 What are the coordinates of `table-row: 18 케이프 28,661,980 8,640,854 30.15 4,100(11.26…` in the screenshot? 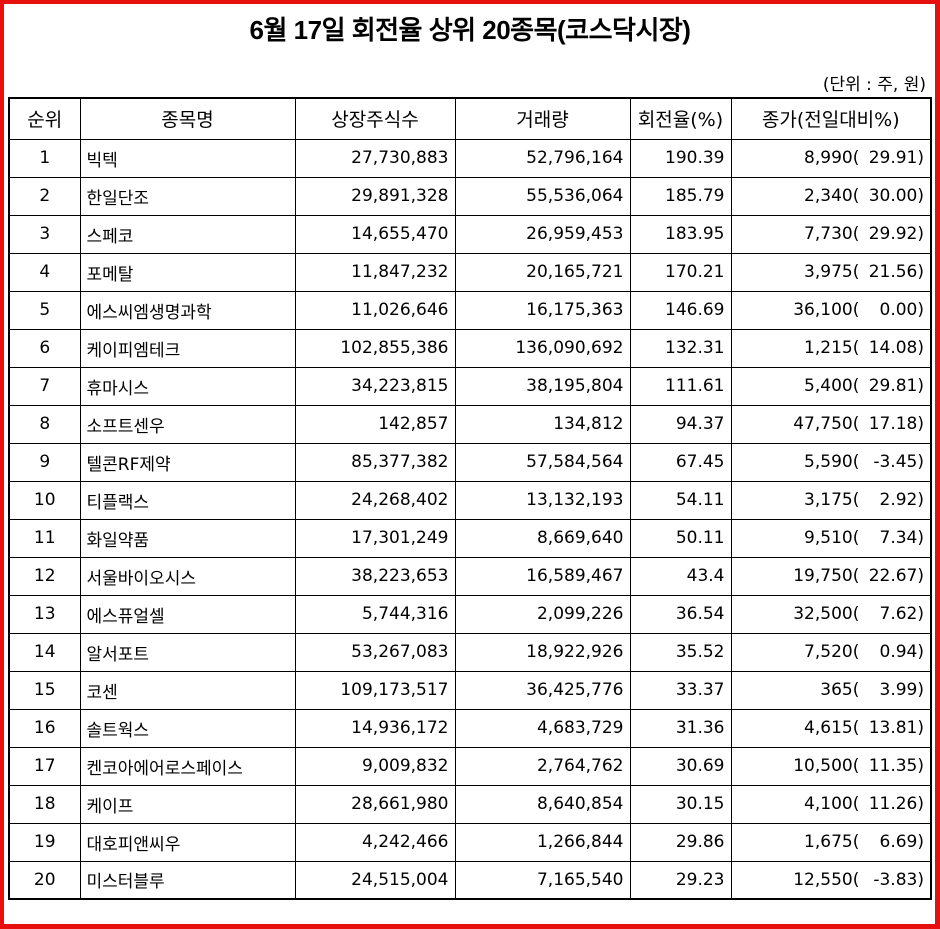 It's located at (470, 804).